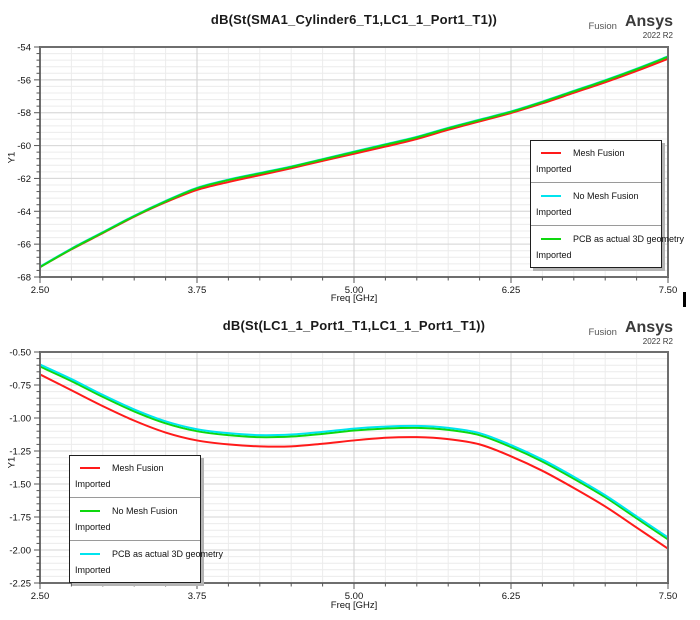 The width and height of the screenshot is (700, 620). I want to click on y-tick-label: -60, so click(24, 146).